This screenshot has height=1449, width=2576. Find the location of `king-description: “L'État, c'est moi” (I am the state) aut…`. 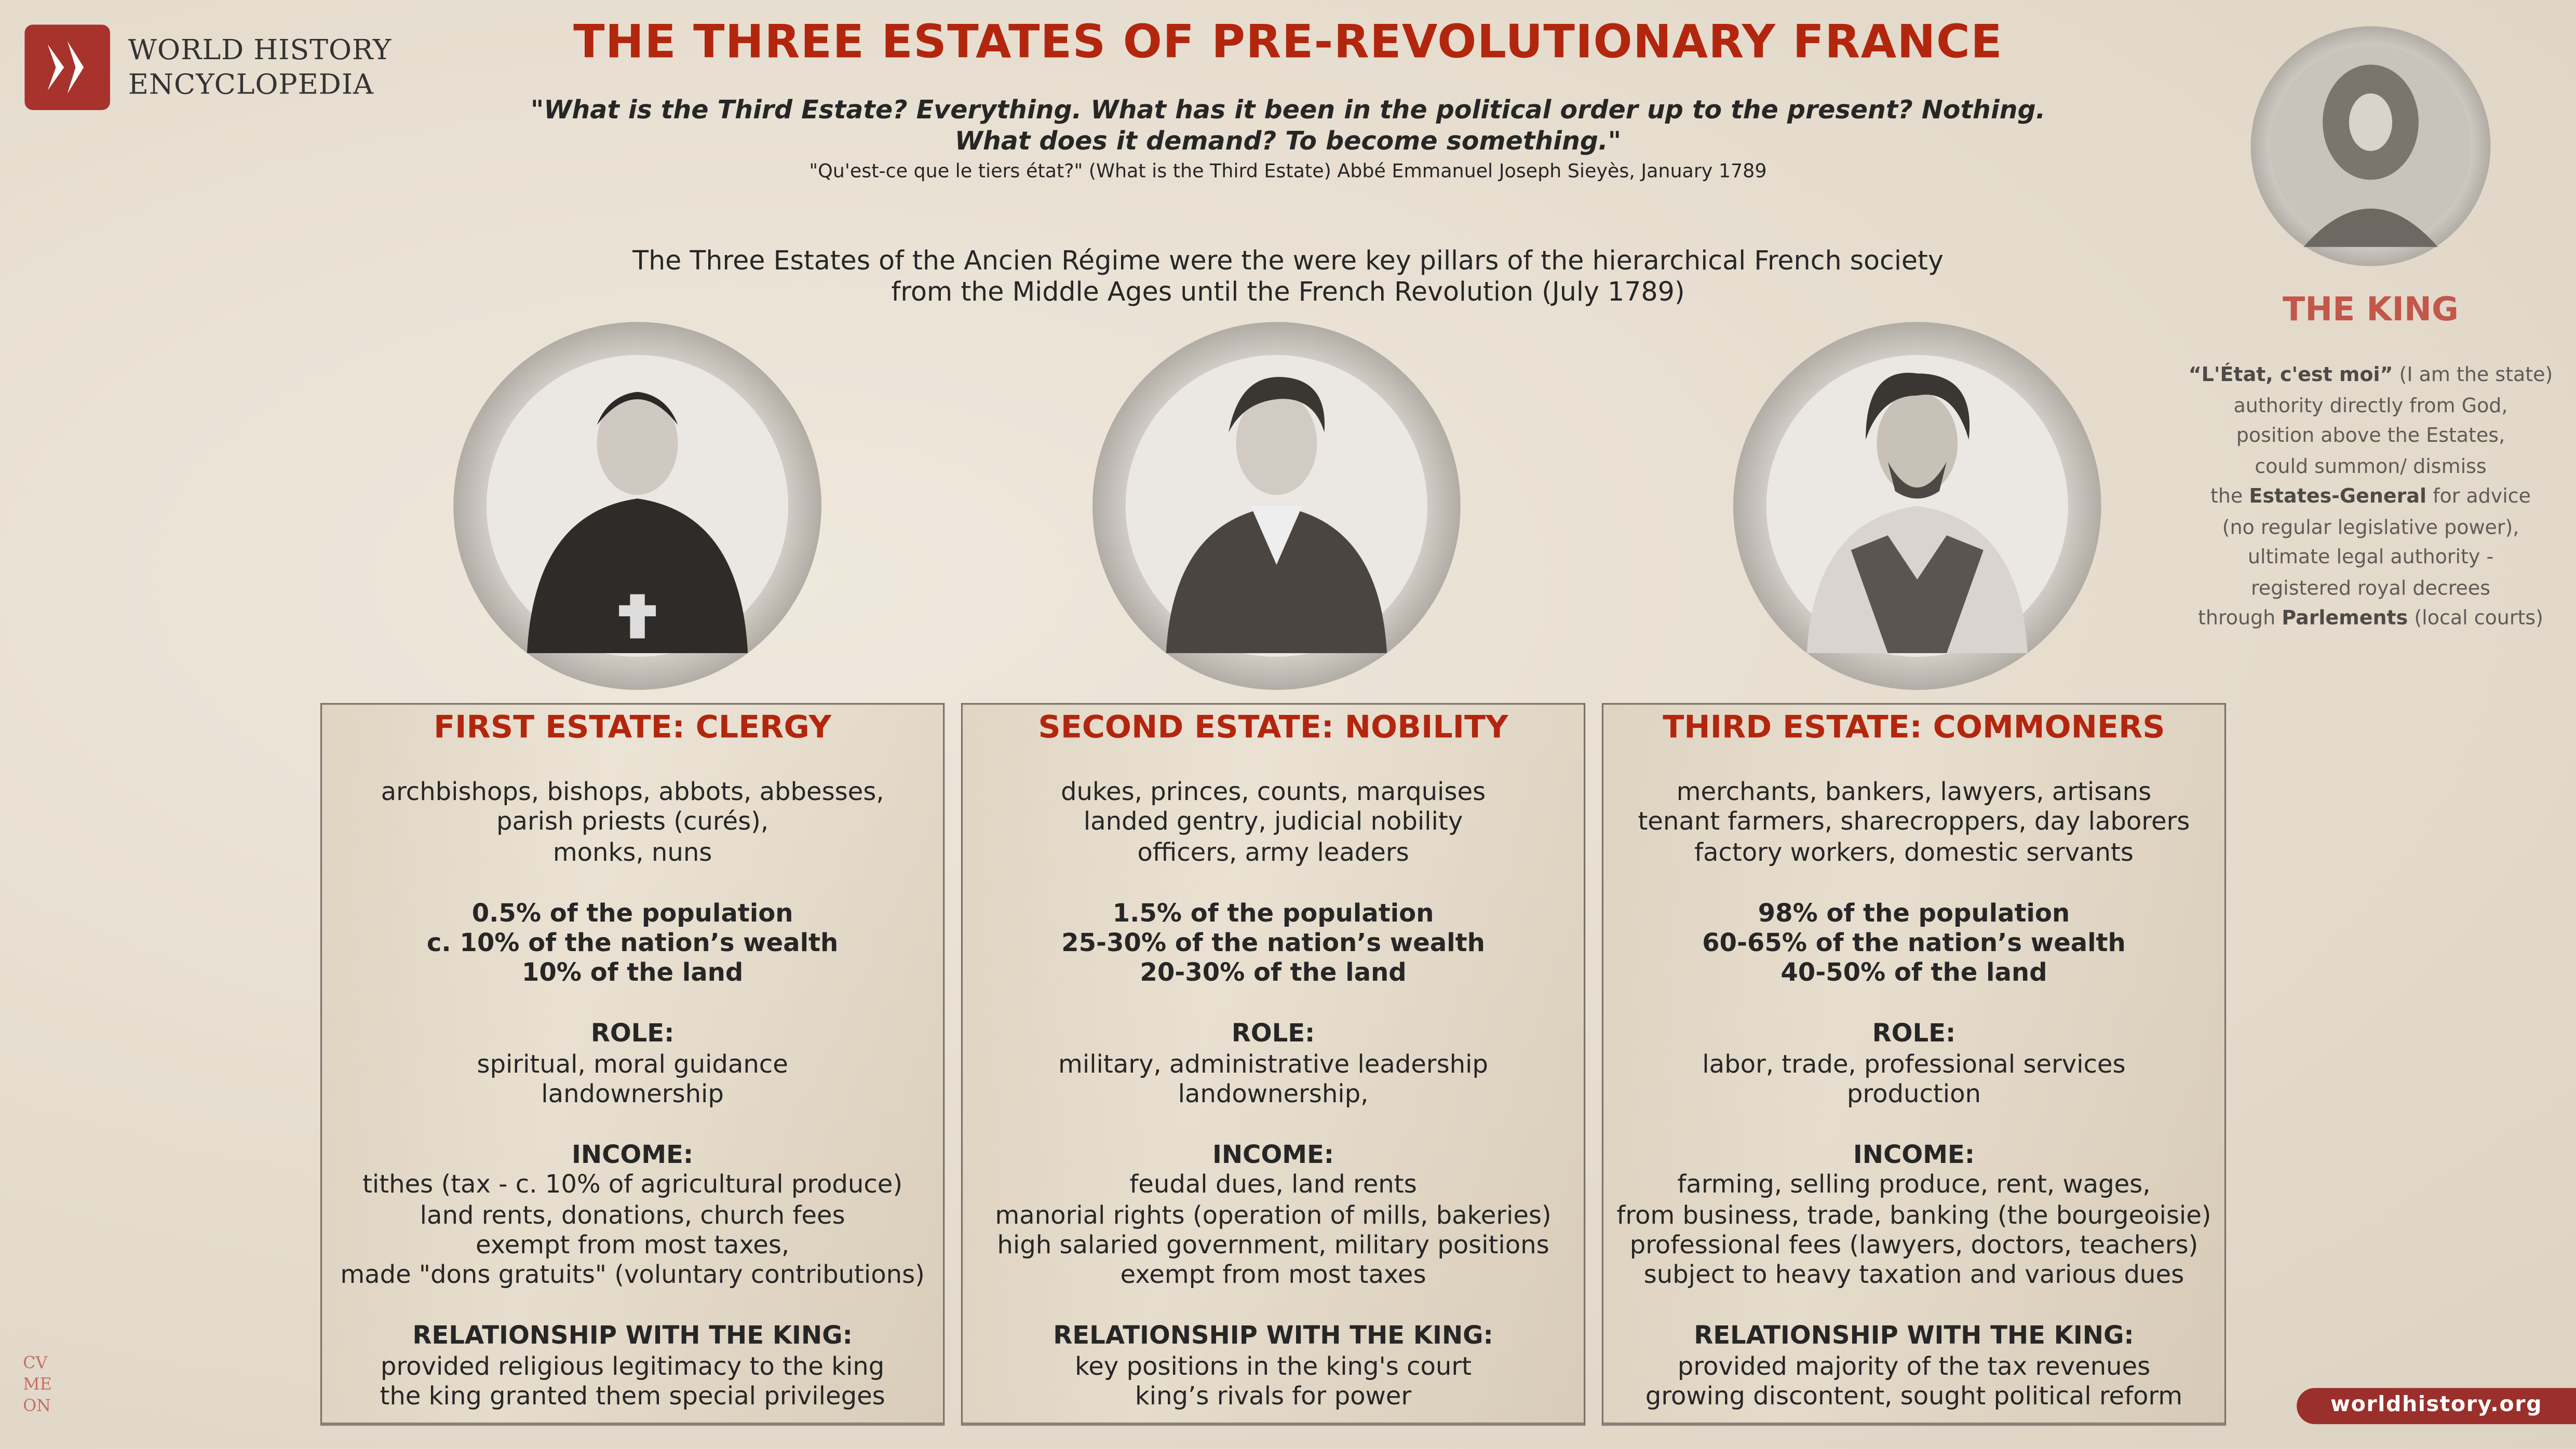

king-description: “L'État, c'est moi” (I am the state) aut… is located at coordinates (2370, 496).